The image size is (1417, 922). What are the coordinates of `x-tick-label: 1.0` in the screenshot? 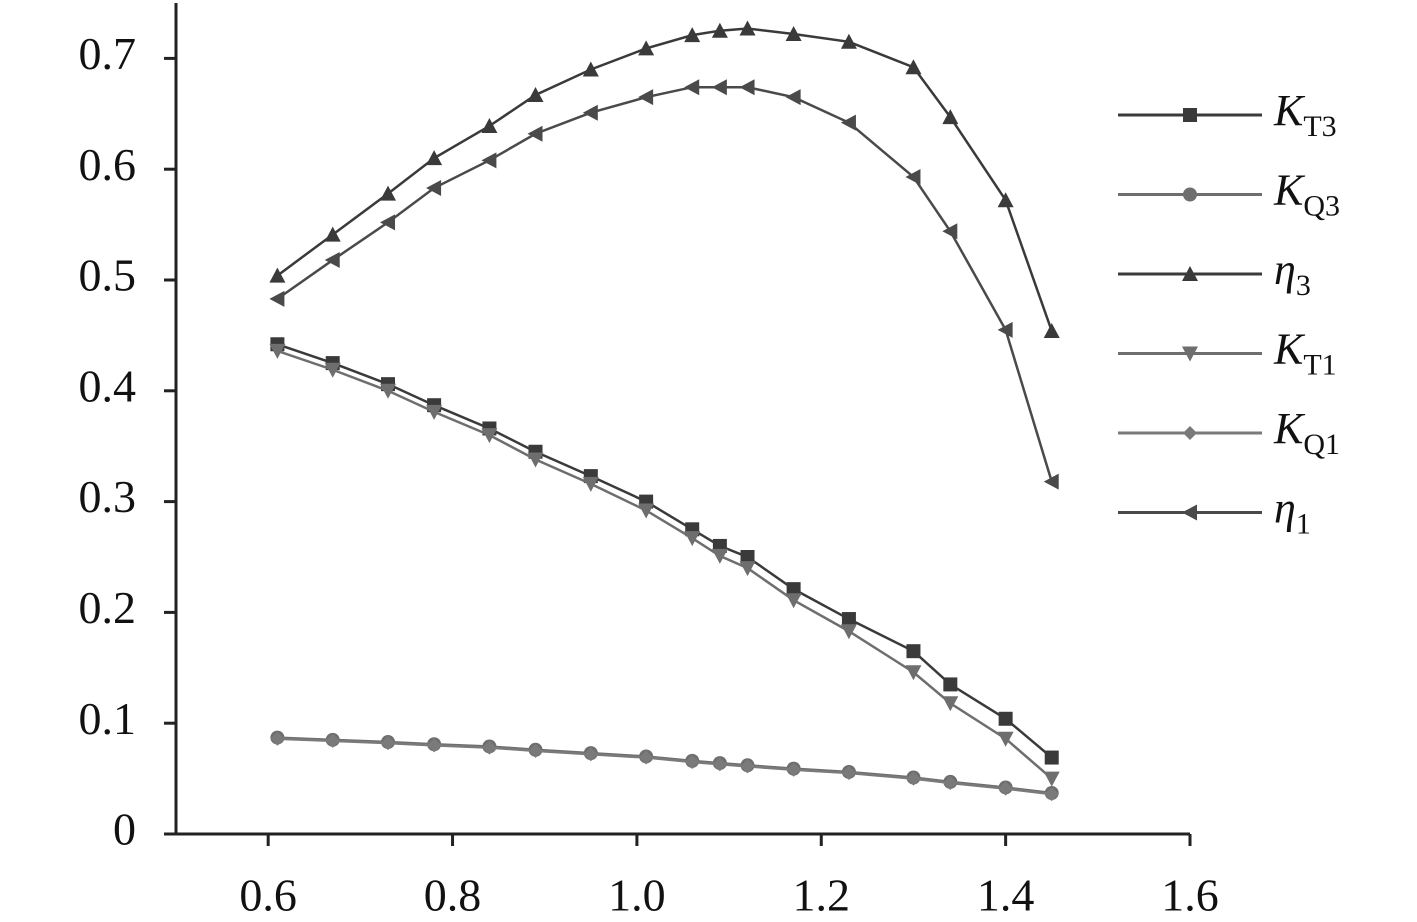 It's located at (637, 895).